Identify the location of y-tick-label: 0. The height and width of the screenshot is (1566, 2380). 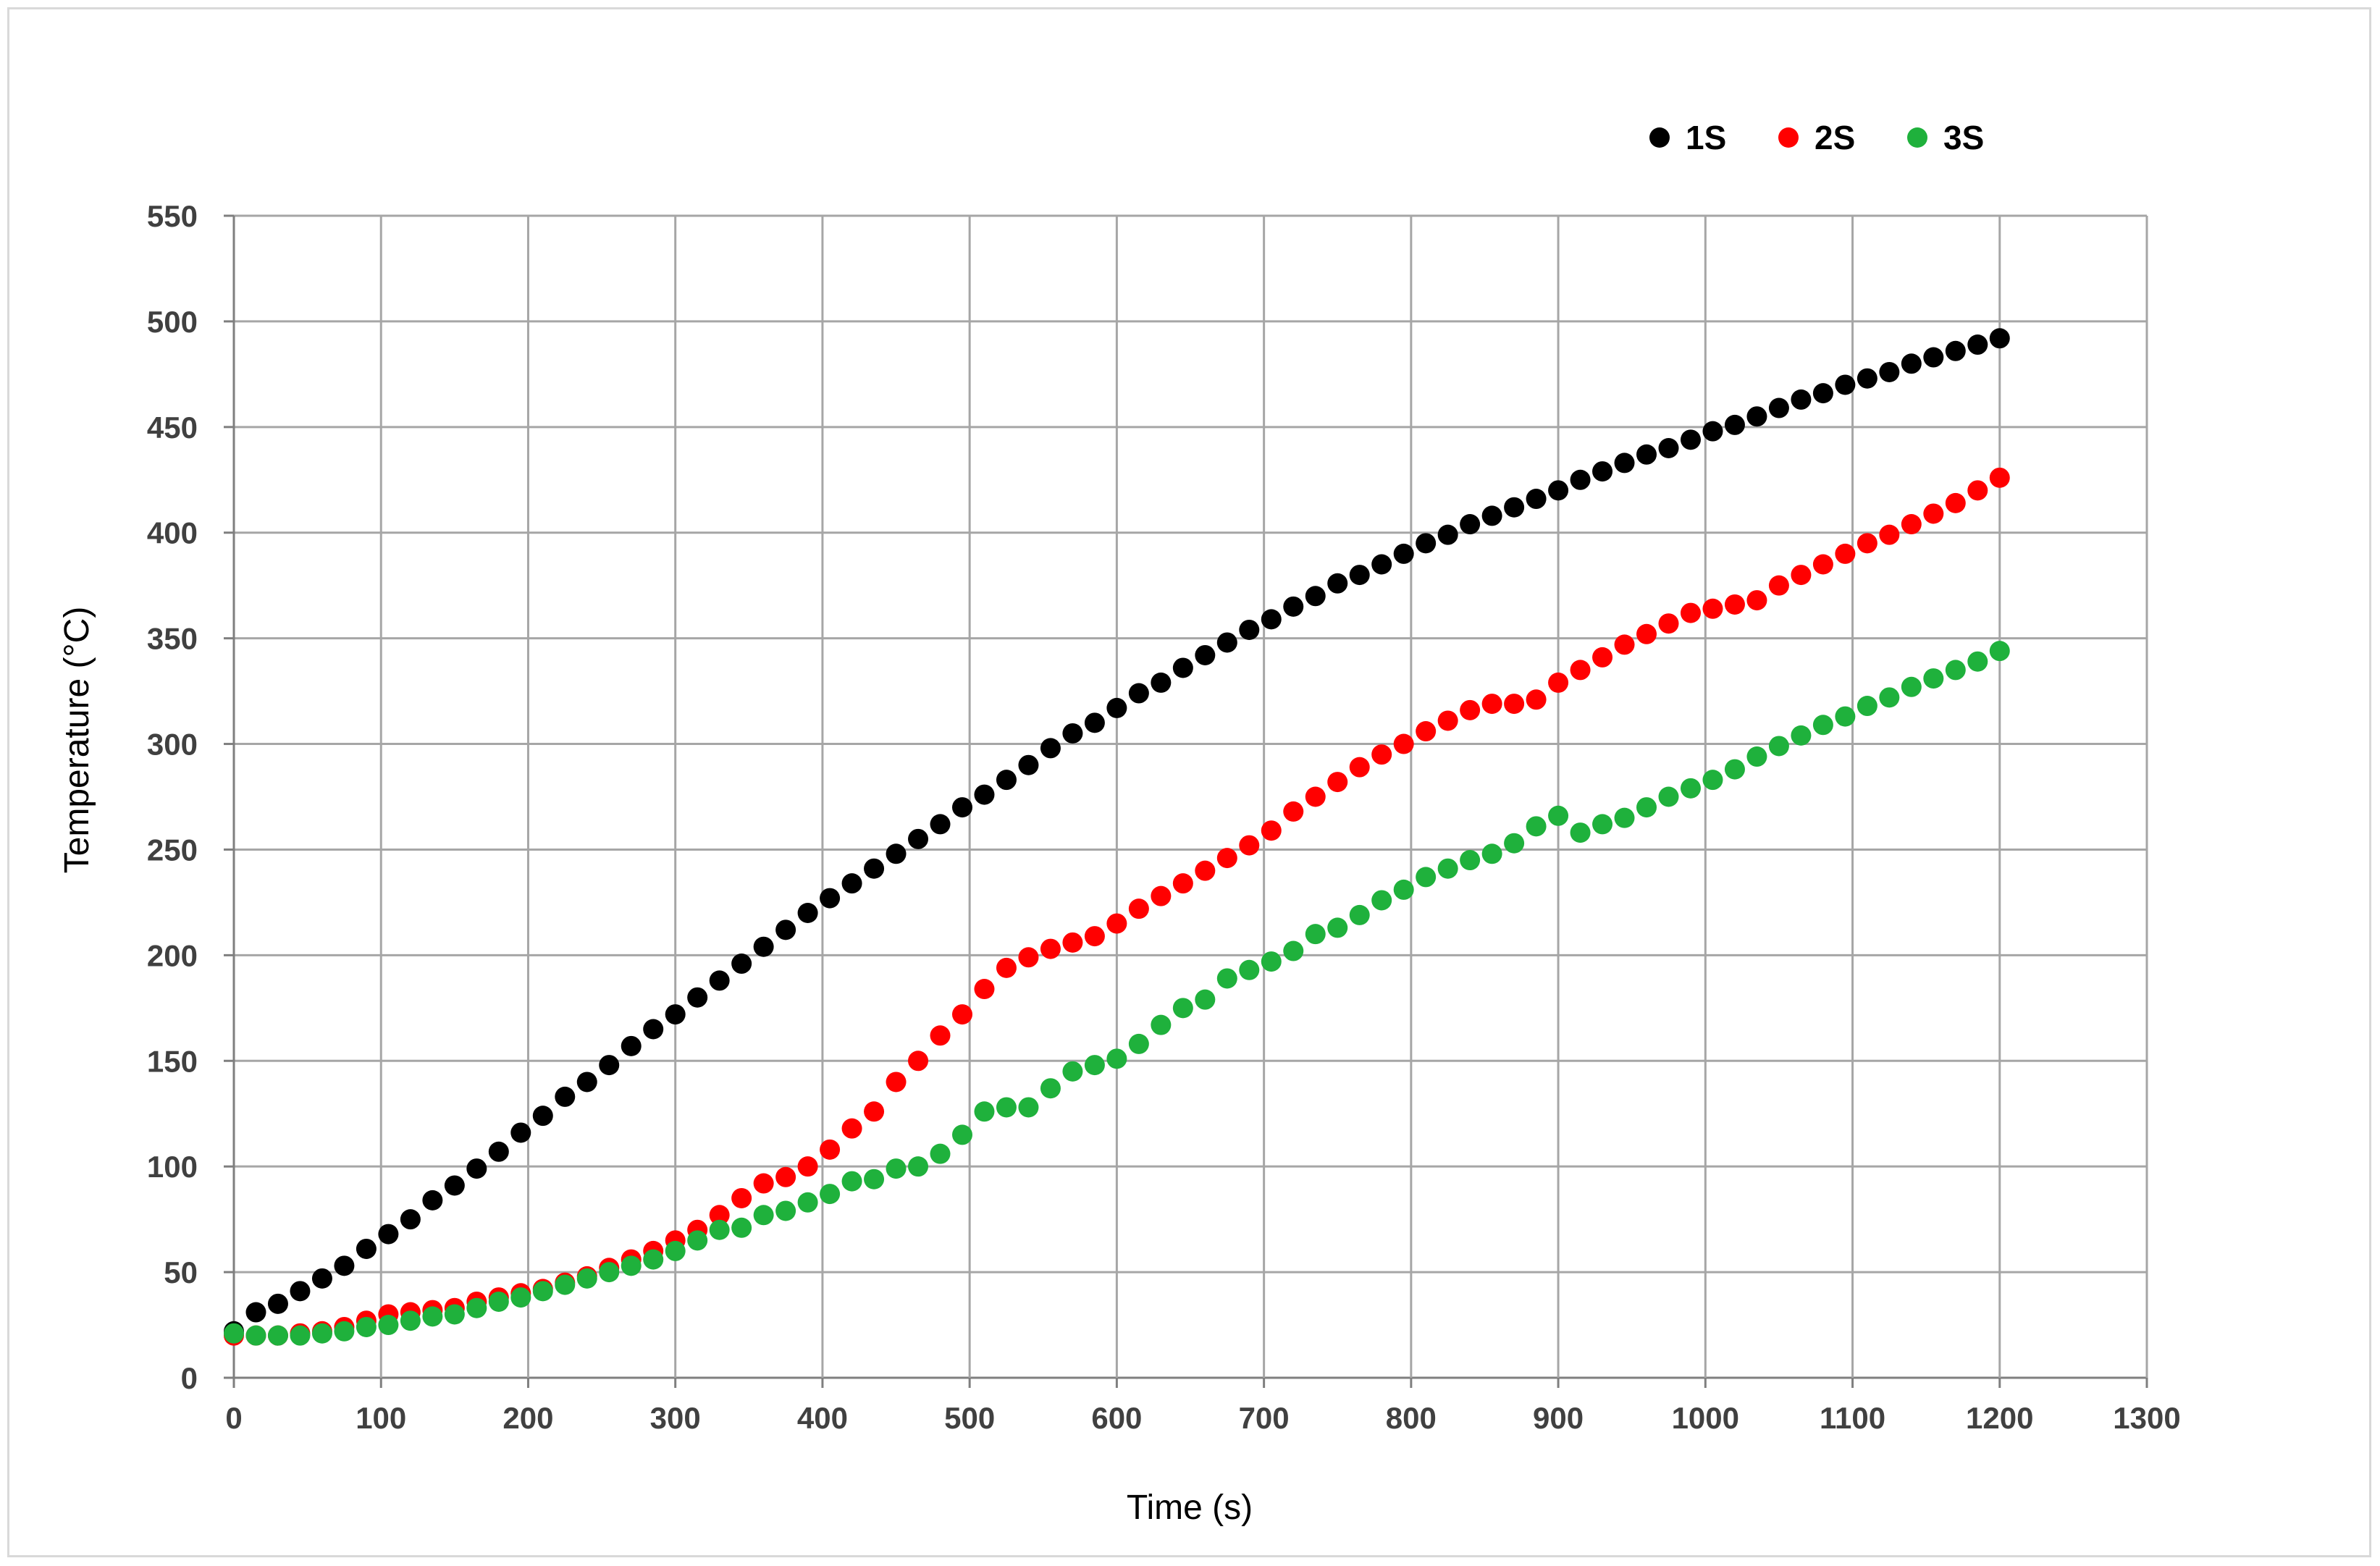
(190, 1378).